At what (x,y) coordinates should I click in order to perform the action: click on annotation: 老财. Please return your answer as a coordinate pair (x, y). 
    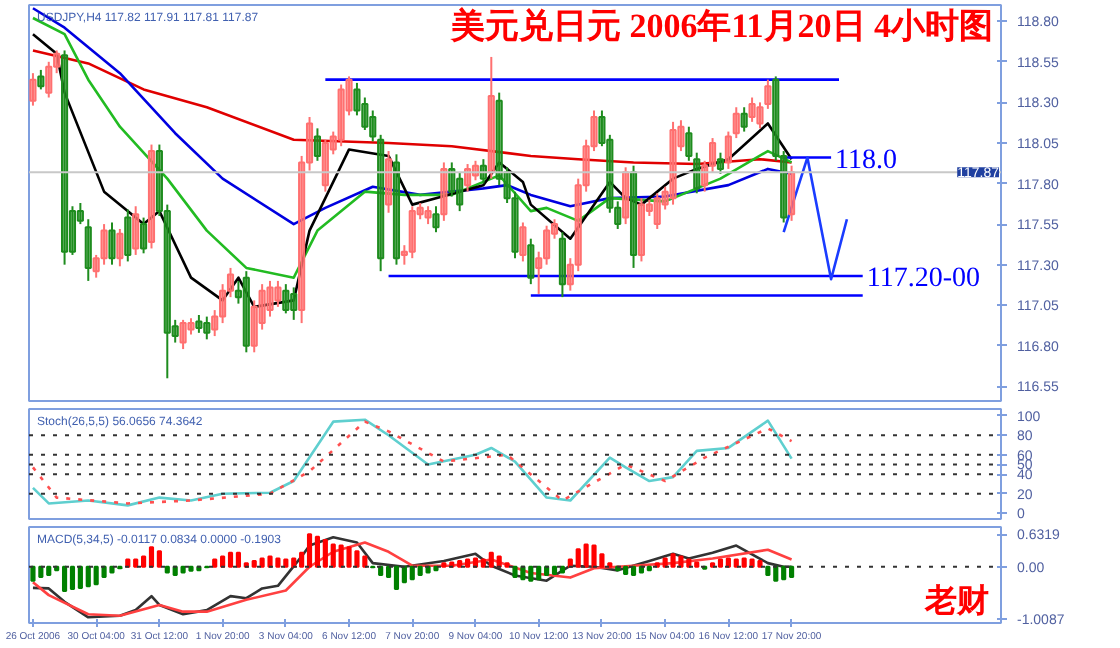
    Looking at the image, I should click on (956, 601).